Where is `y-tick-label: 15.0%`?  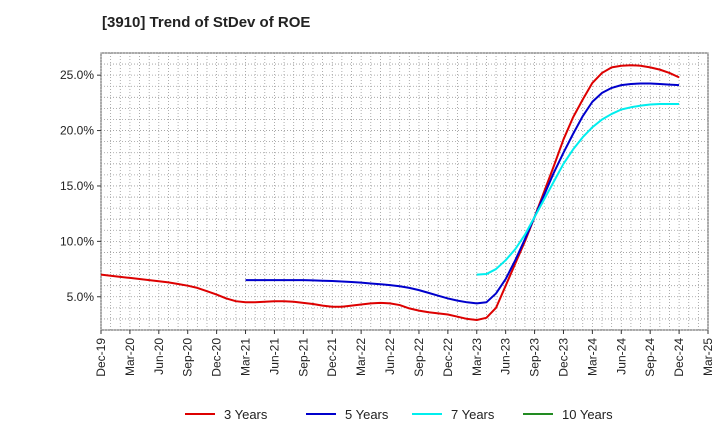
y-tick-label: 15.0% is located at coordinates (77, 186).